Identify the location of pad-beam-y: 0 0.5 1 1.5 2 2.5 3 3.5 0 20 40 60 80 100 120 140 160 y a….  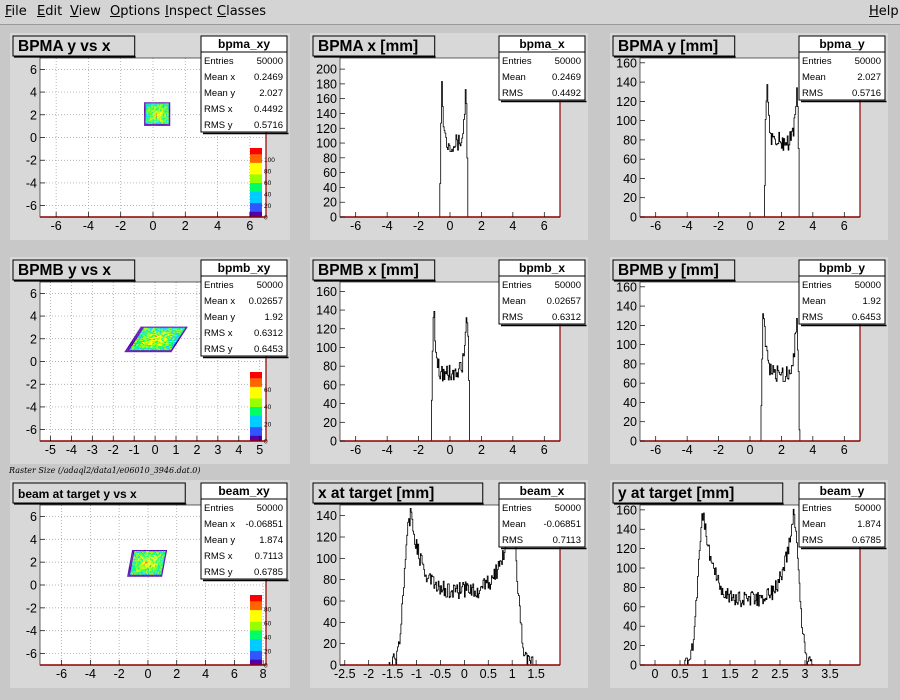
(749, 584).